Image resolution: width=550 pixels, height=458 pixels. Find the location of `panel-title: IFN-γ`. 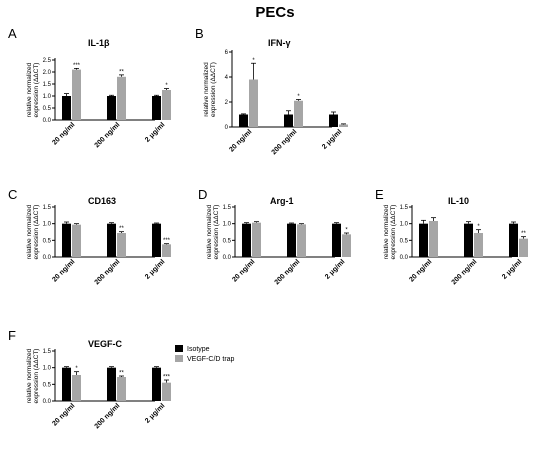

panel-title: IFN-γ is located at coordinates (279, 43).